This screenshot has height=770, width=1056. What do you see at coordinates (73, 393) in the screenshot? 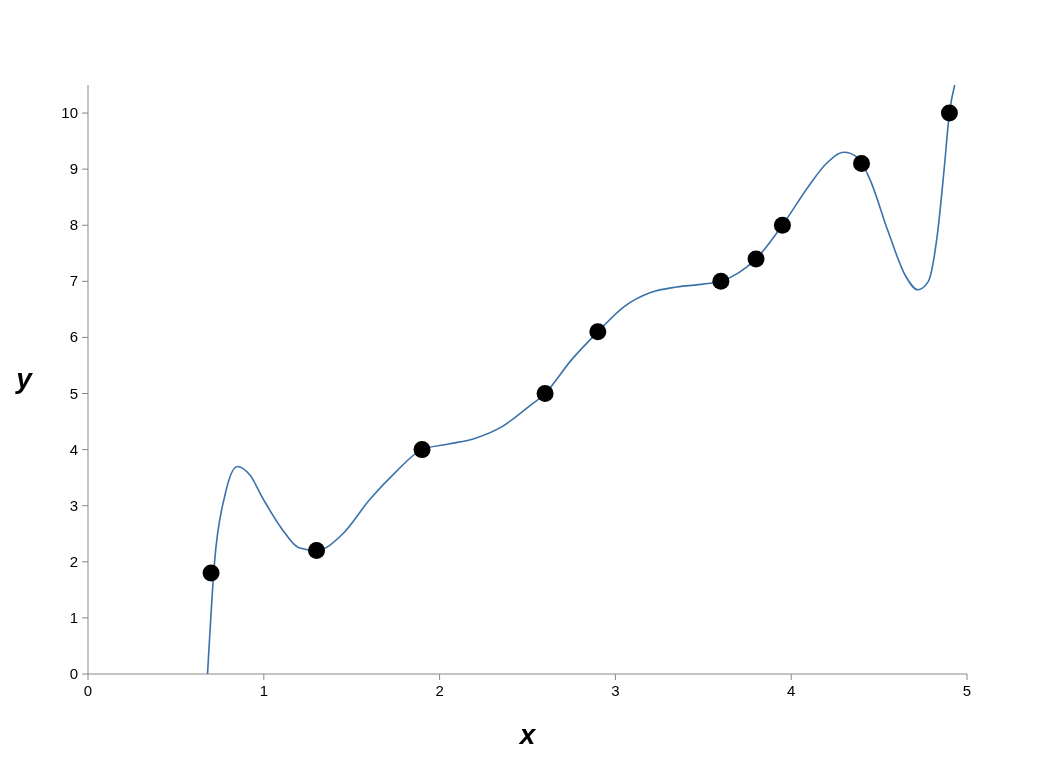
I see `y-tick-label: 5` at bounding box center [73, 393].